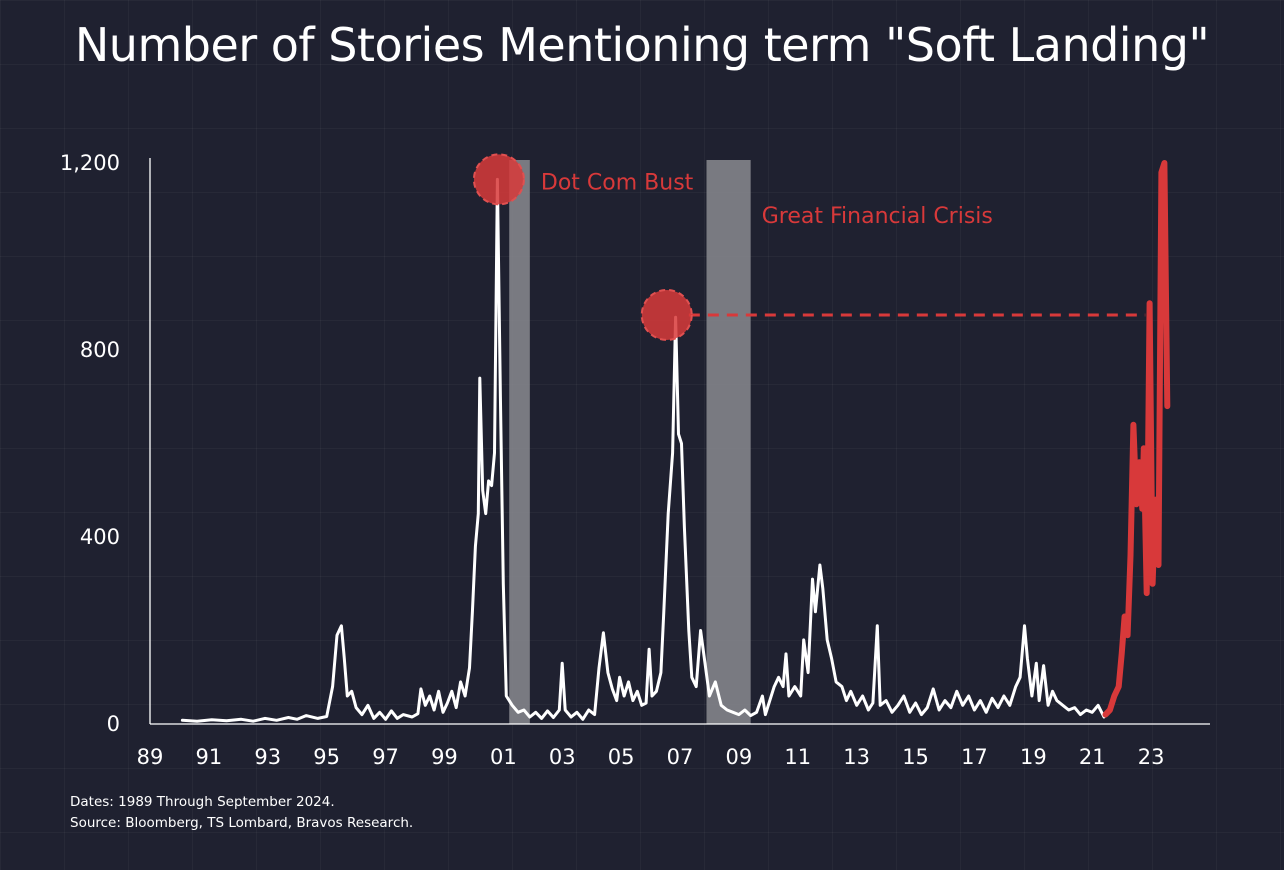 The image size is (1284, 870). What do you see at coordinates (1092, 757) in the screenshot?
I see `x-tick-label: 21` at bounding box center [1092, 757].